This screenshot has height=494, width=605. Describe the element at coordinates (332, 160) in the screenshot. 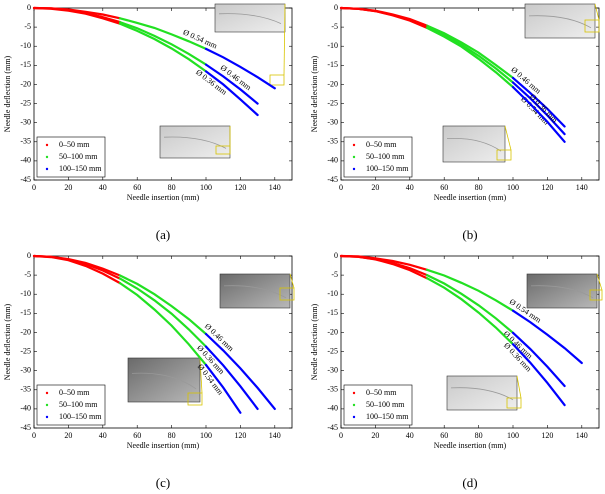

I see `y-tick-label: -40` at that location.